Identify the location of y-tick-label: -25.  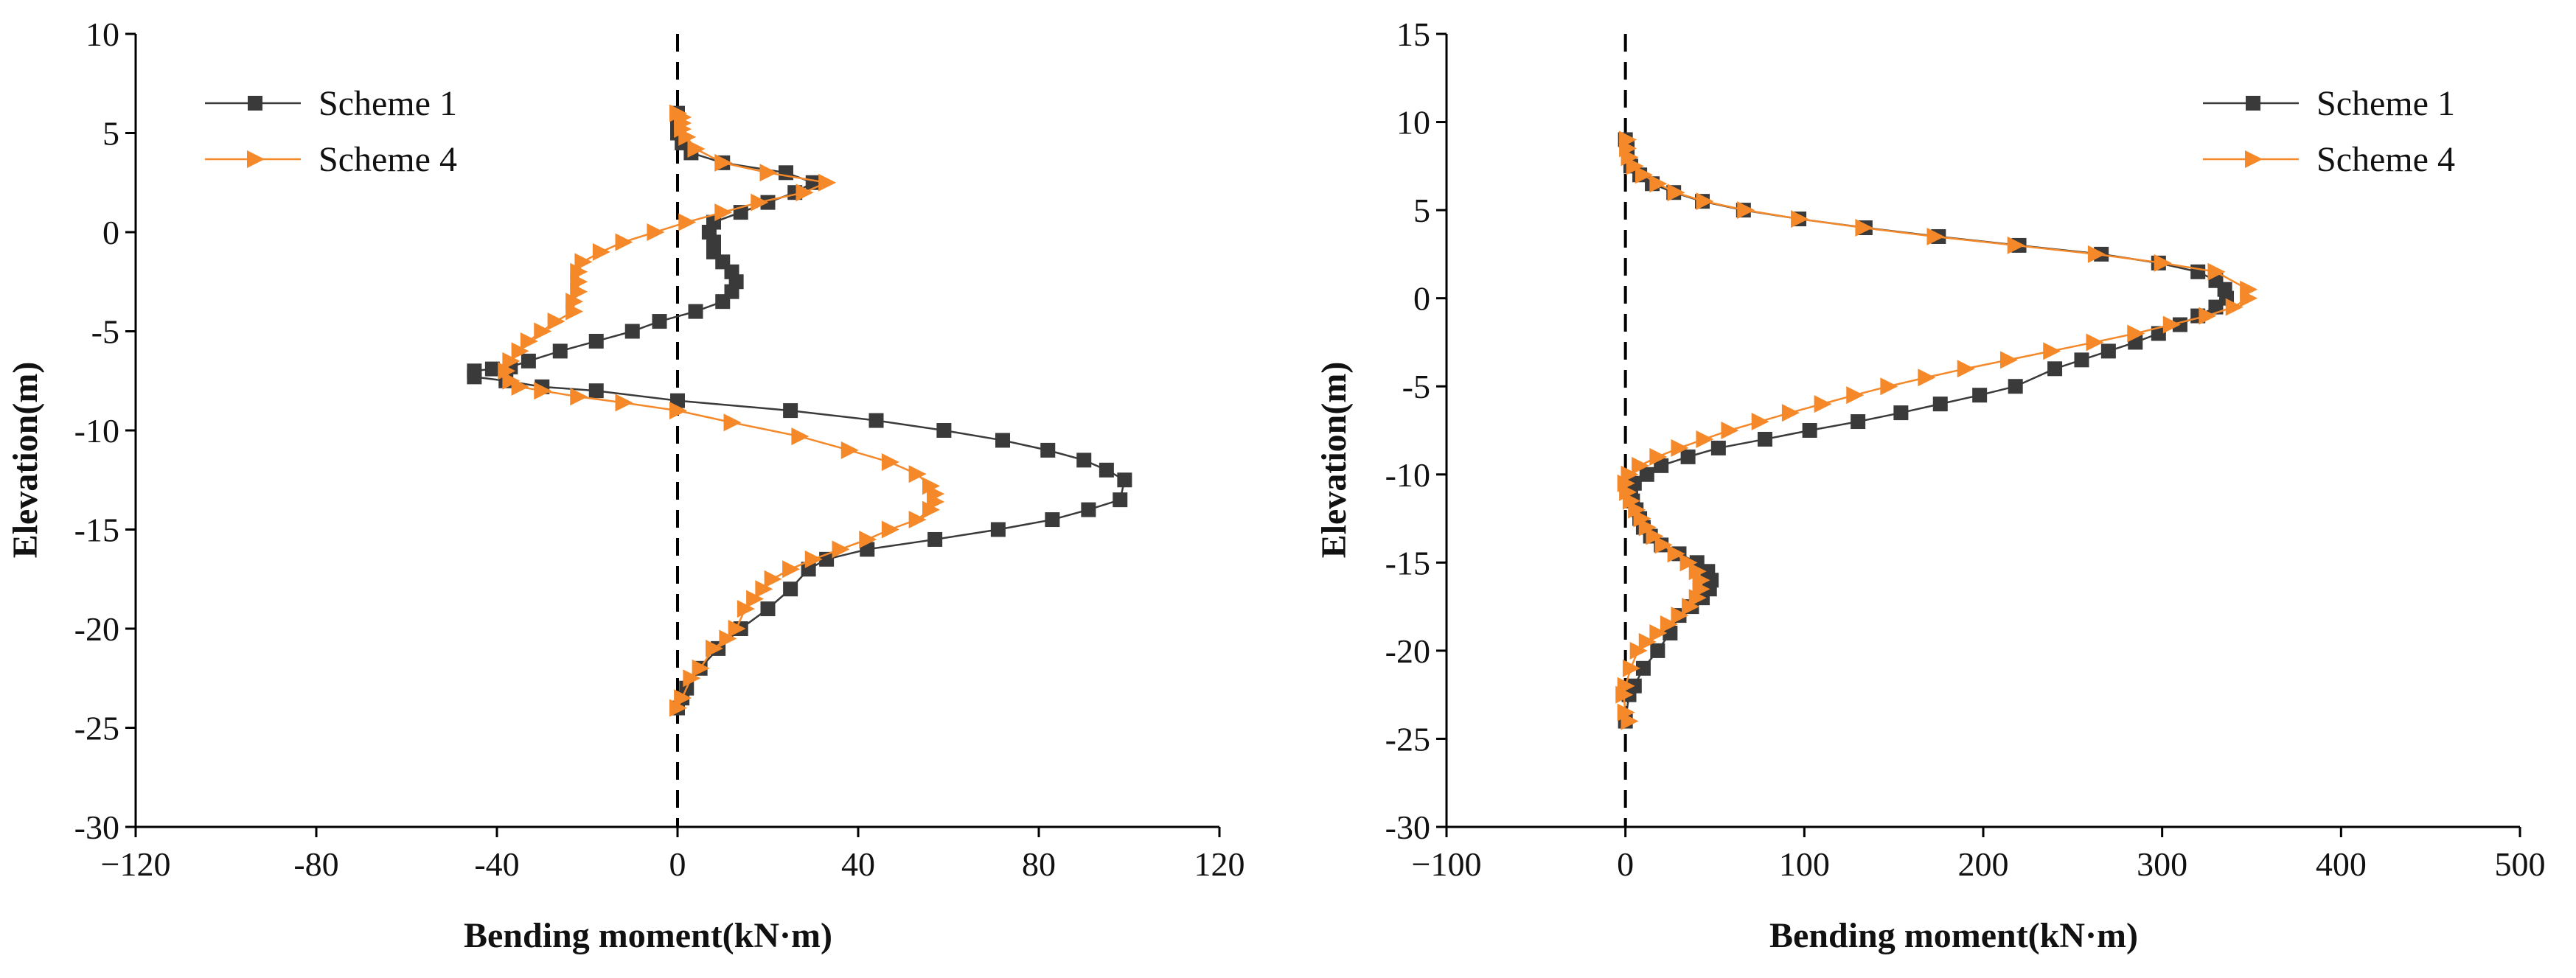
(1407, 739).